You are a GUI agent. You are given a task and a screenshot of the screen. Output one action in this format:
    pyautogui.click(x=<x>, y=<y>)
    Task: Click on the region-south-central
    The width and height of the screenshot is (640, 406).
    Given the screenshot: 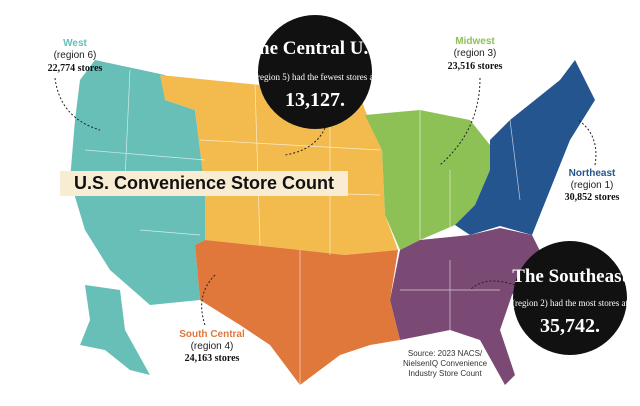 What is the action you would take?
    pyautogui.click(x=297, y=312)
    